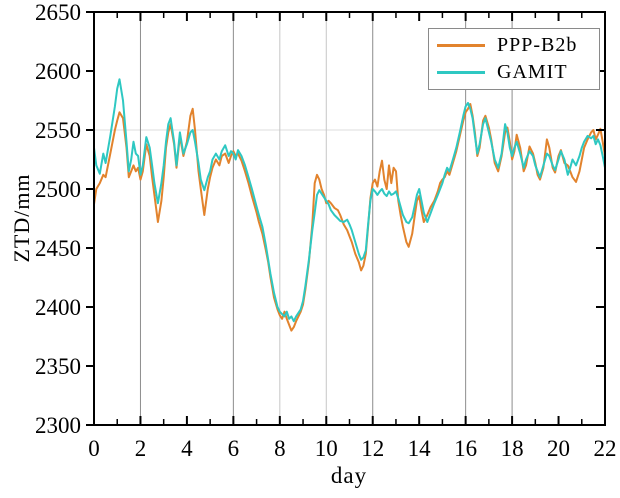  Describe the element at coordinates (514, 59) in the screenshot. I see `legend: PPP-B2b GAMIT` at that location.